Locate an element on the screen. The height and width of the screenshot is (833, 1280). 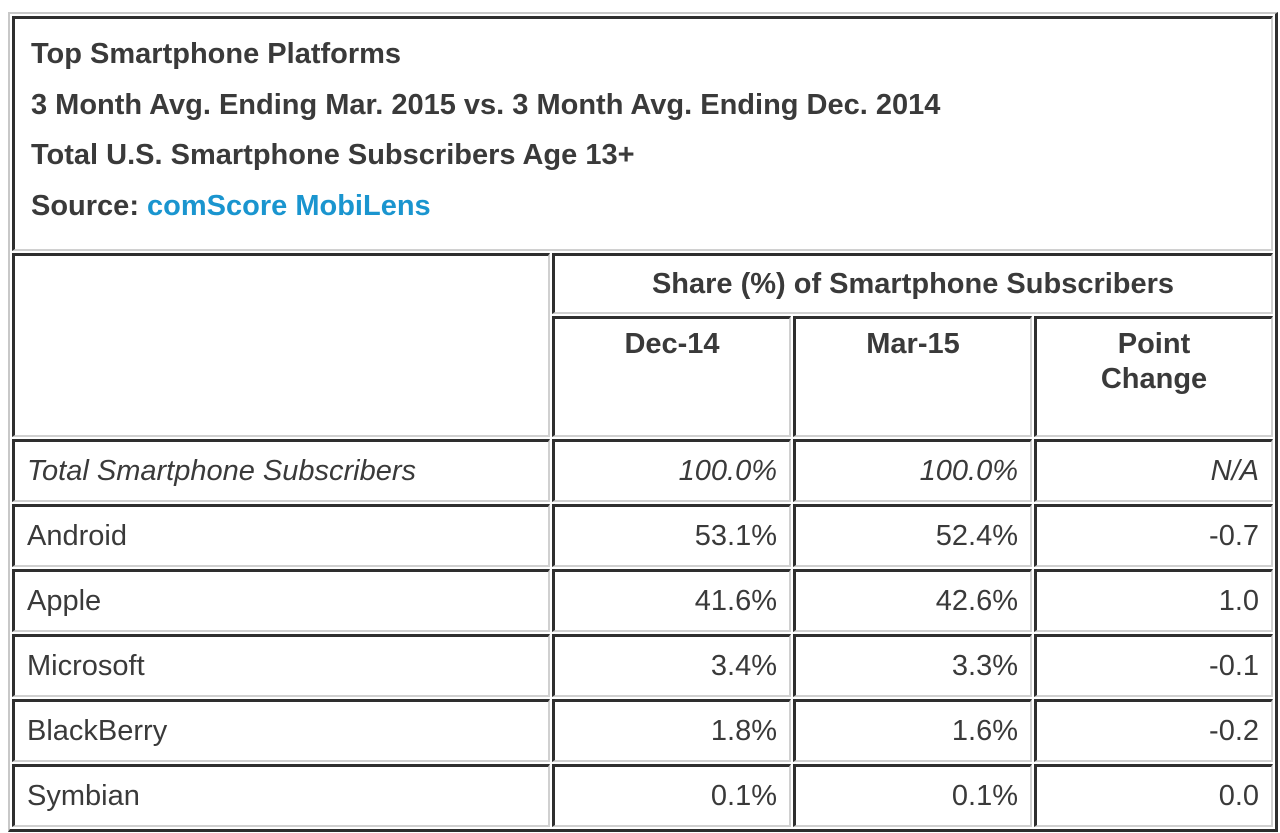
row-label: Android is located at coordinates (281, 535).